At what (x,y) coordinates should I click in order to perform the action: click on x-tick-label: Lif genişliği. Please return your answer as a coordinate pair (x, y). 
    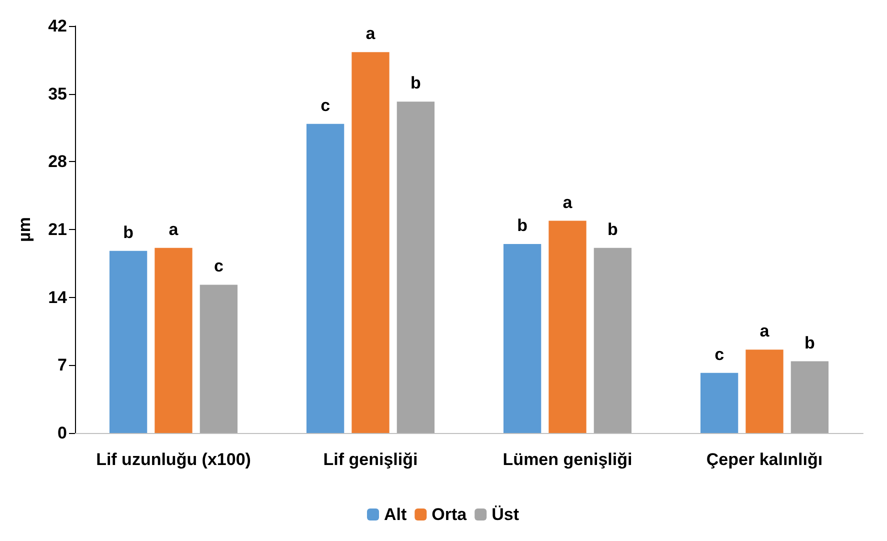
    Looking at the image, I should click on (370, 459).